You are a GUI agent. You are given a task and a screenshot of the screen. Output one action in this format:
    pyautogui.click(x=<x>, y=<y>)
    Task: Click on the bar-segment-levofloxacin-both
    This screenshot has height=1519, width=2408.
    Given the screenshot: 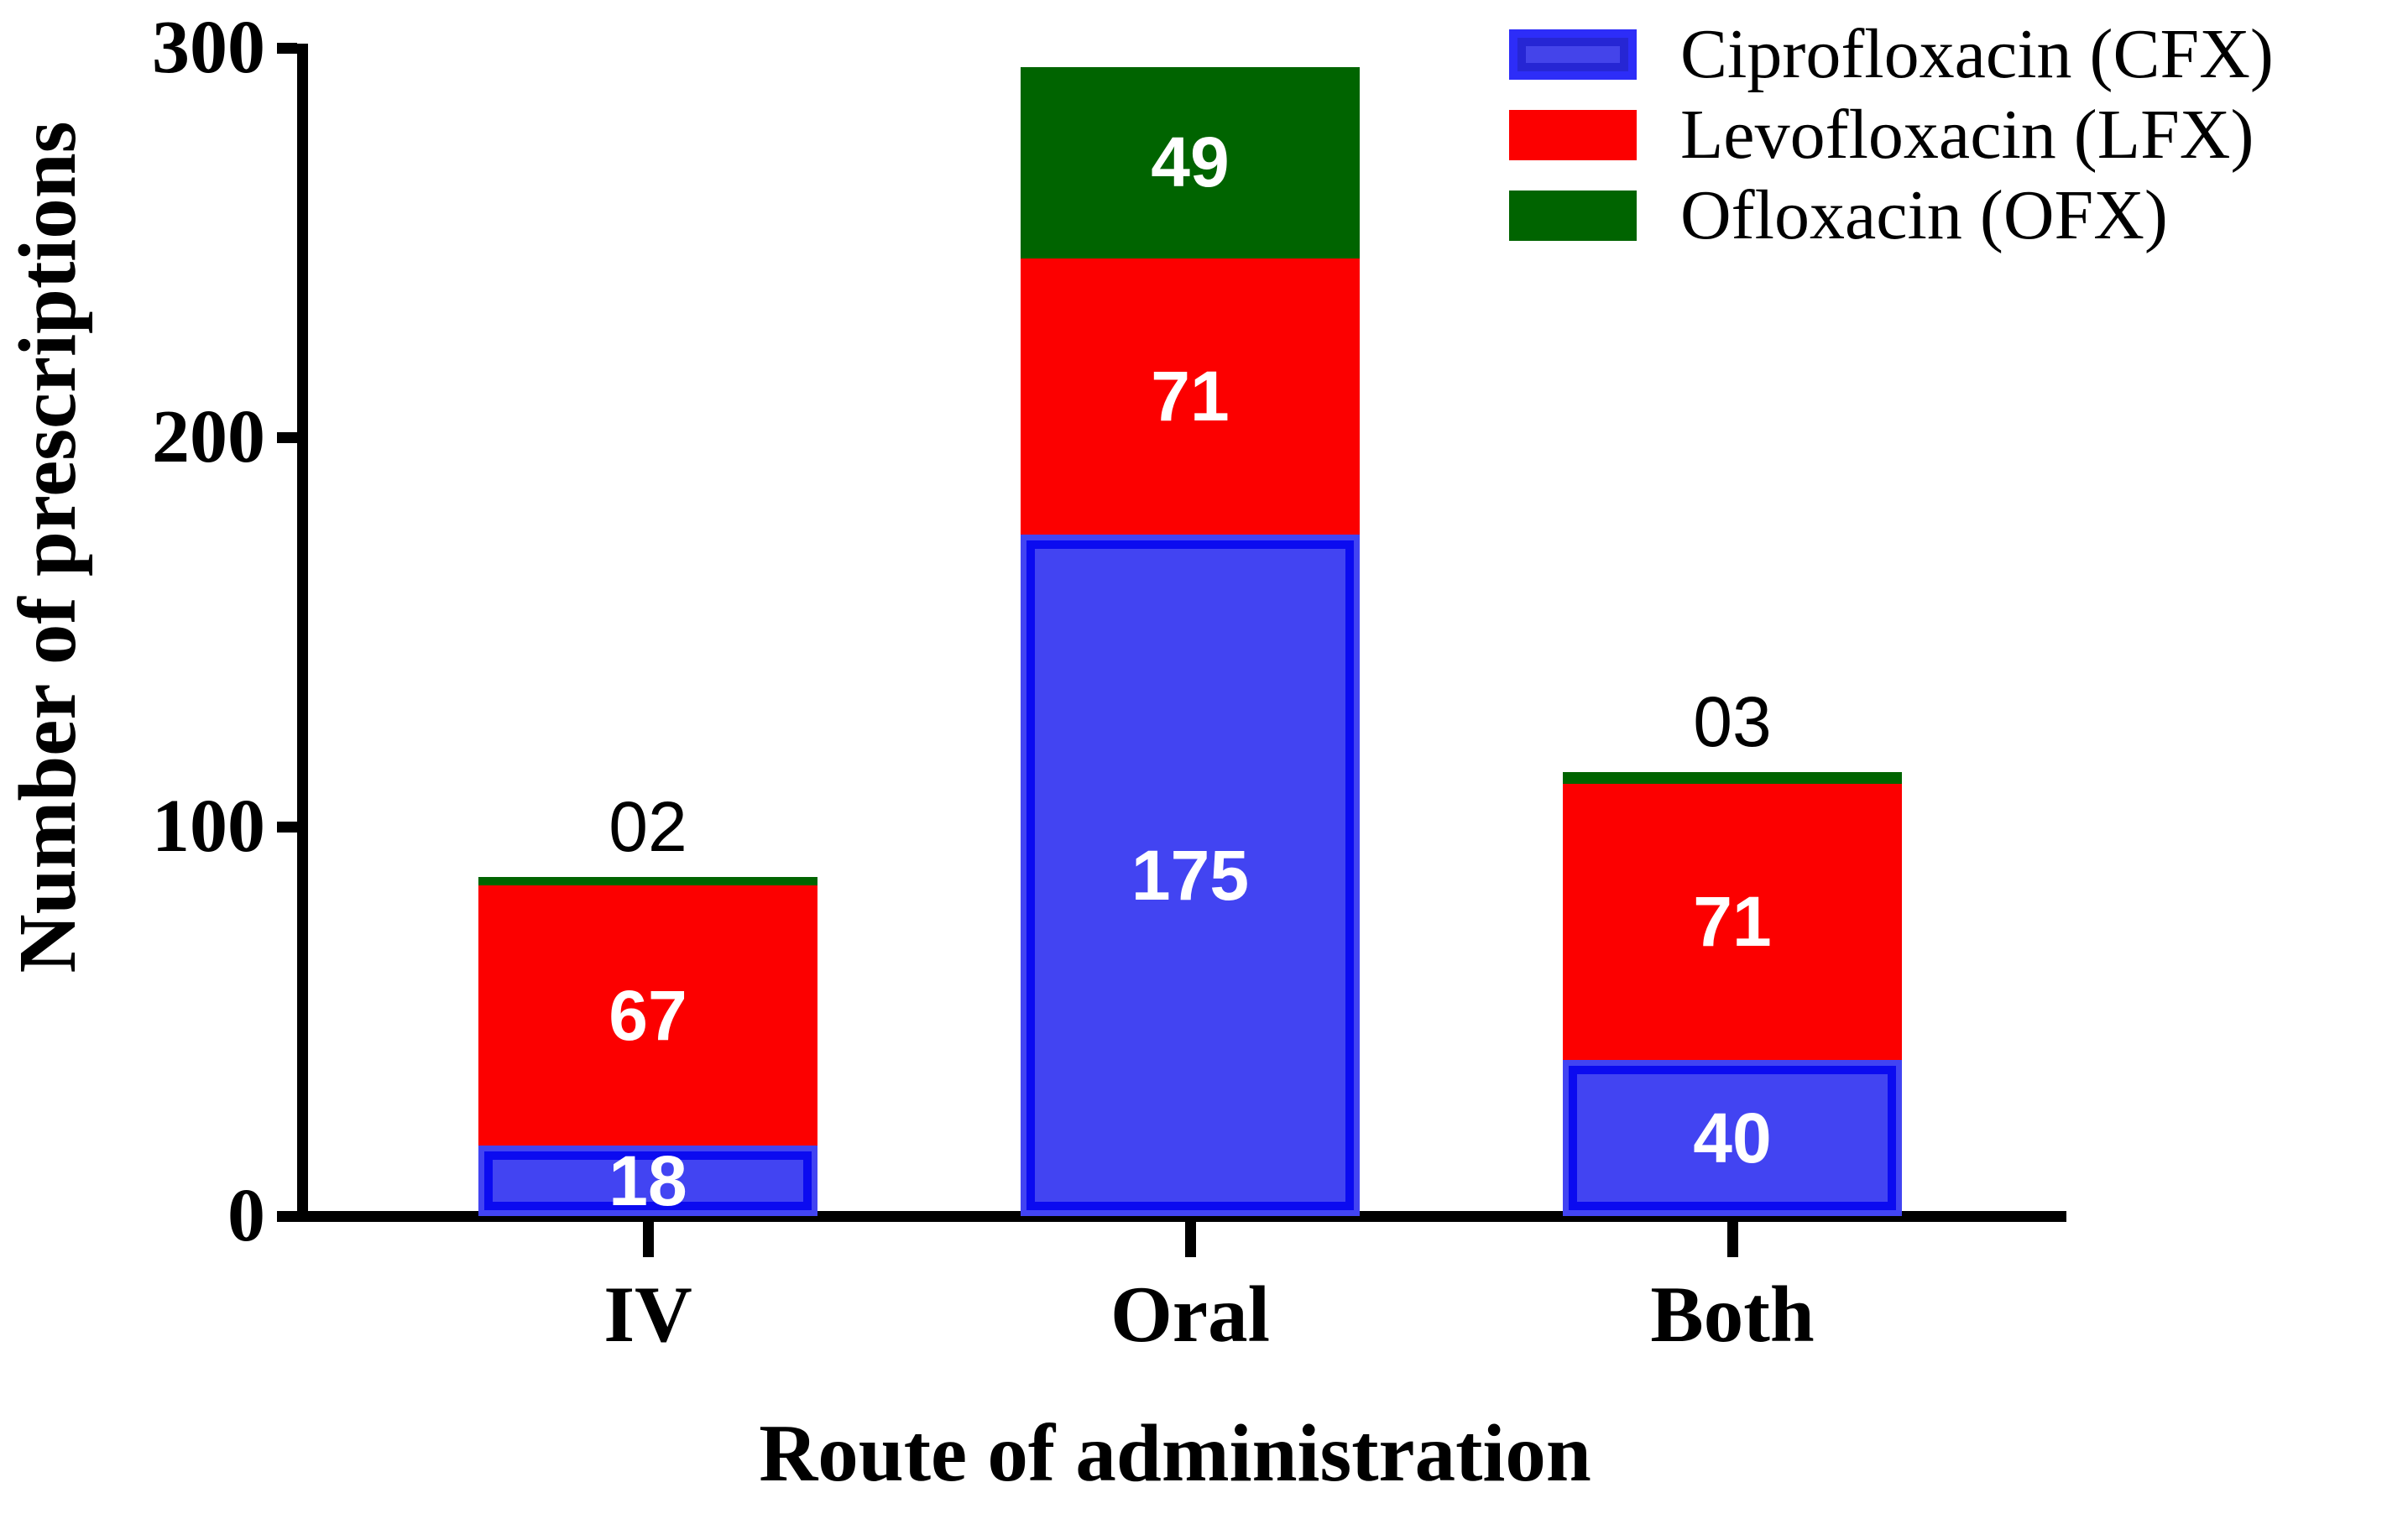 What is the action you would take?
    pyautogui.click(x=1733, y=922)
    